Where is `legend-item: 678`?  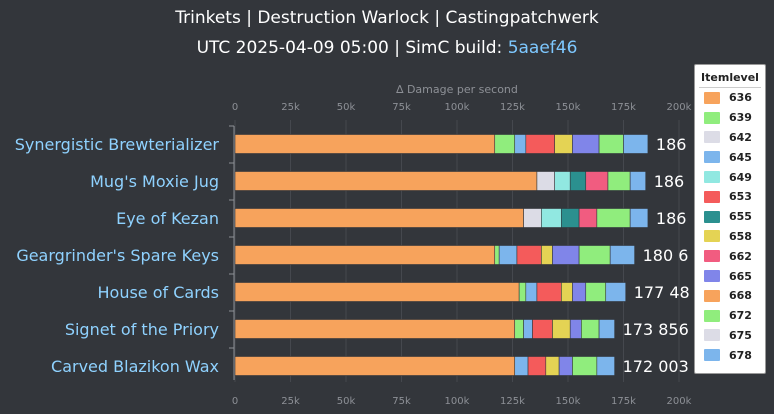 legend-item: 678 is located at coordinates (730, 355).